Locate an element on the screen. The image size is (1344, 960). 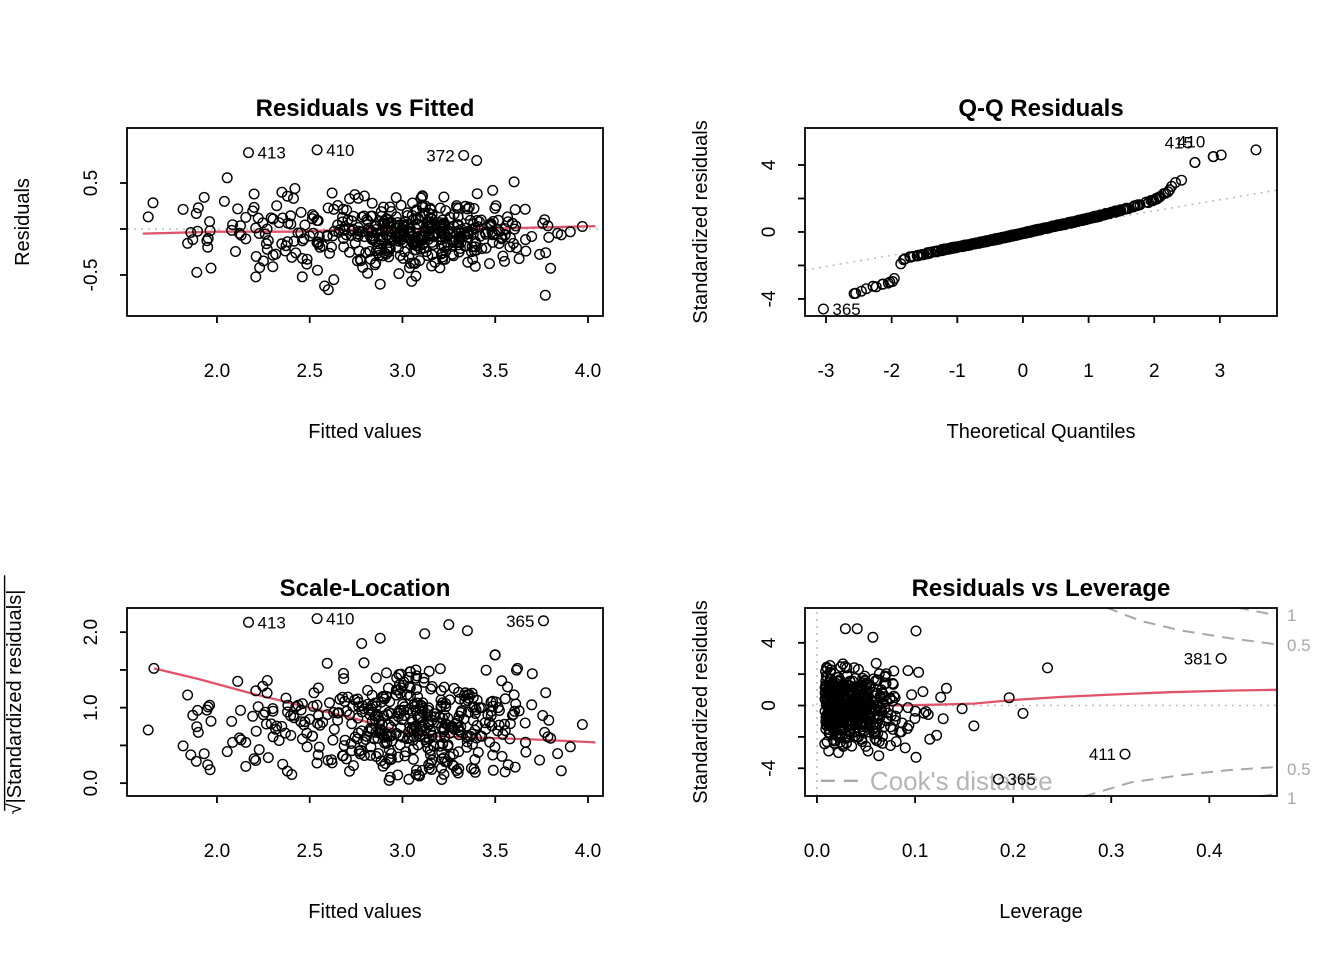
x-tick-label: 0.2 is located at coordinates (1013, 851).